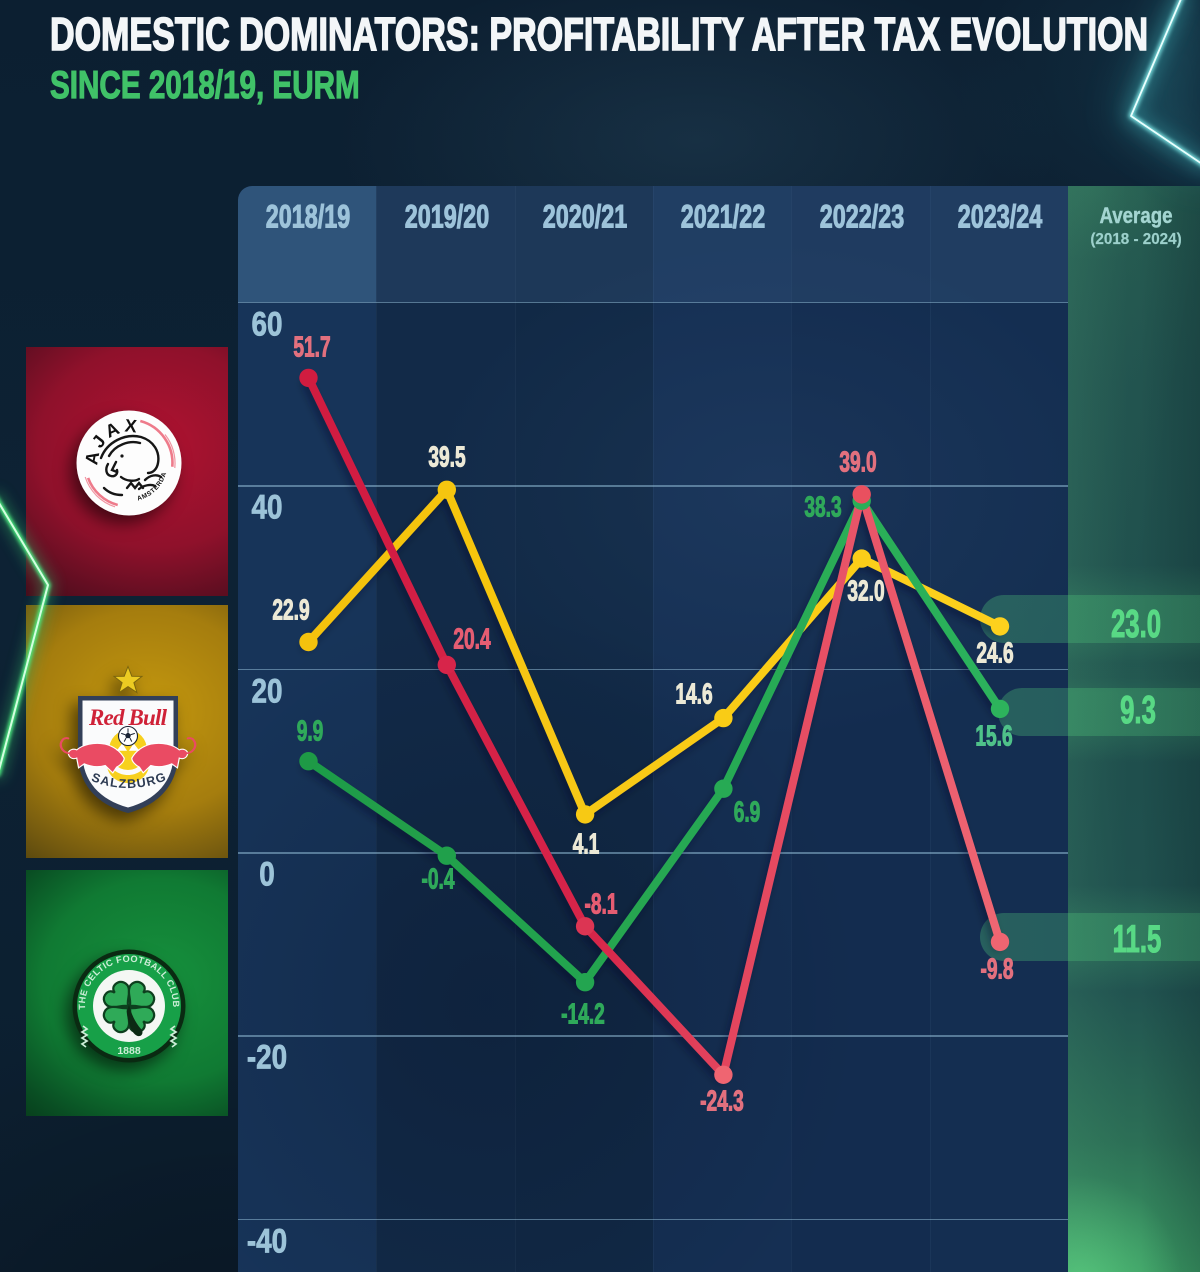 The image size is (1200, 1272). What do you see at coordinates (129, 1051) in the screenshot?
I see `svg-text: 1888` at bounding box center [129, 1051].